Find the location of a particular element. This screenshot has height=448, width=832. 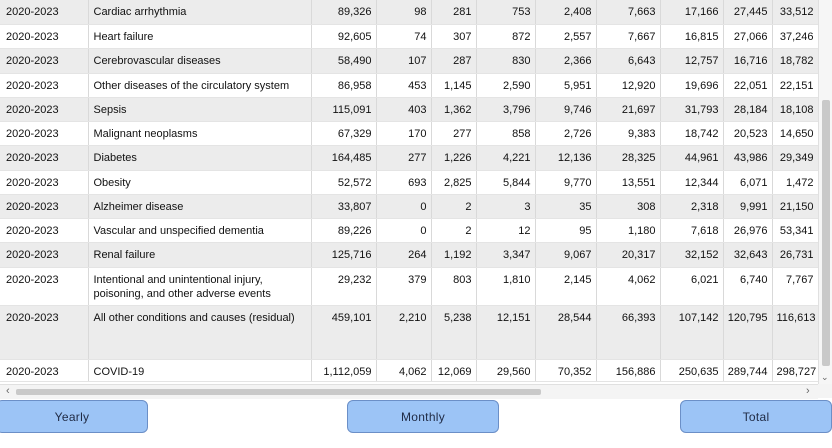

value-cell: 308 is located at coordinates (628, 206).